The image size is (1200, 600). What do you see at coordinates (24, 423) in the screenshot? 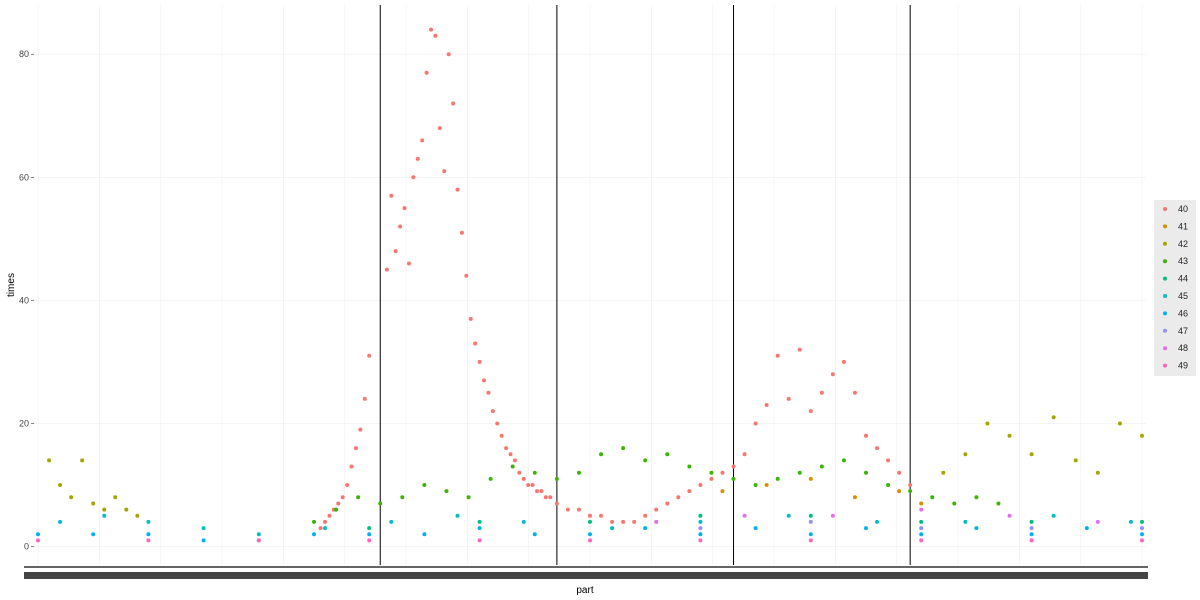
I see `y-tick-label: 20` at bounding box center [24, 423].